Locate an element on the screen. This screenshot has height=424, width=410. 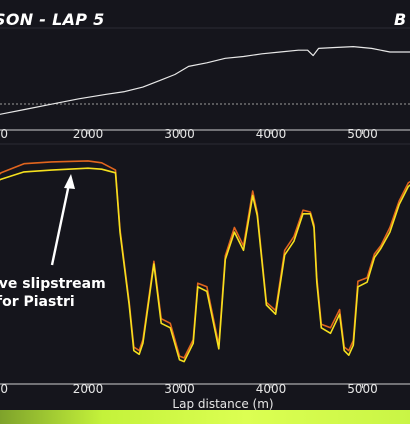
annotation-arrow-shaft is located at coordinates (60, 224).